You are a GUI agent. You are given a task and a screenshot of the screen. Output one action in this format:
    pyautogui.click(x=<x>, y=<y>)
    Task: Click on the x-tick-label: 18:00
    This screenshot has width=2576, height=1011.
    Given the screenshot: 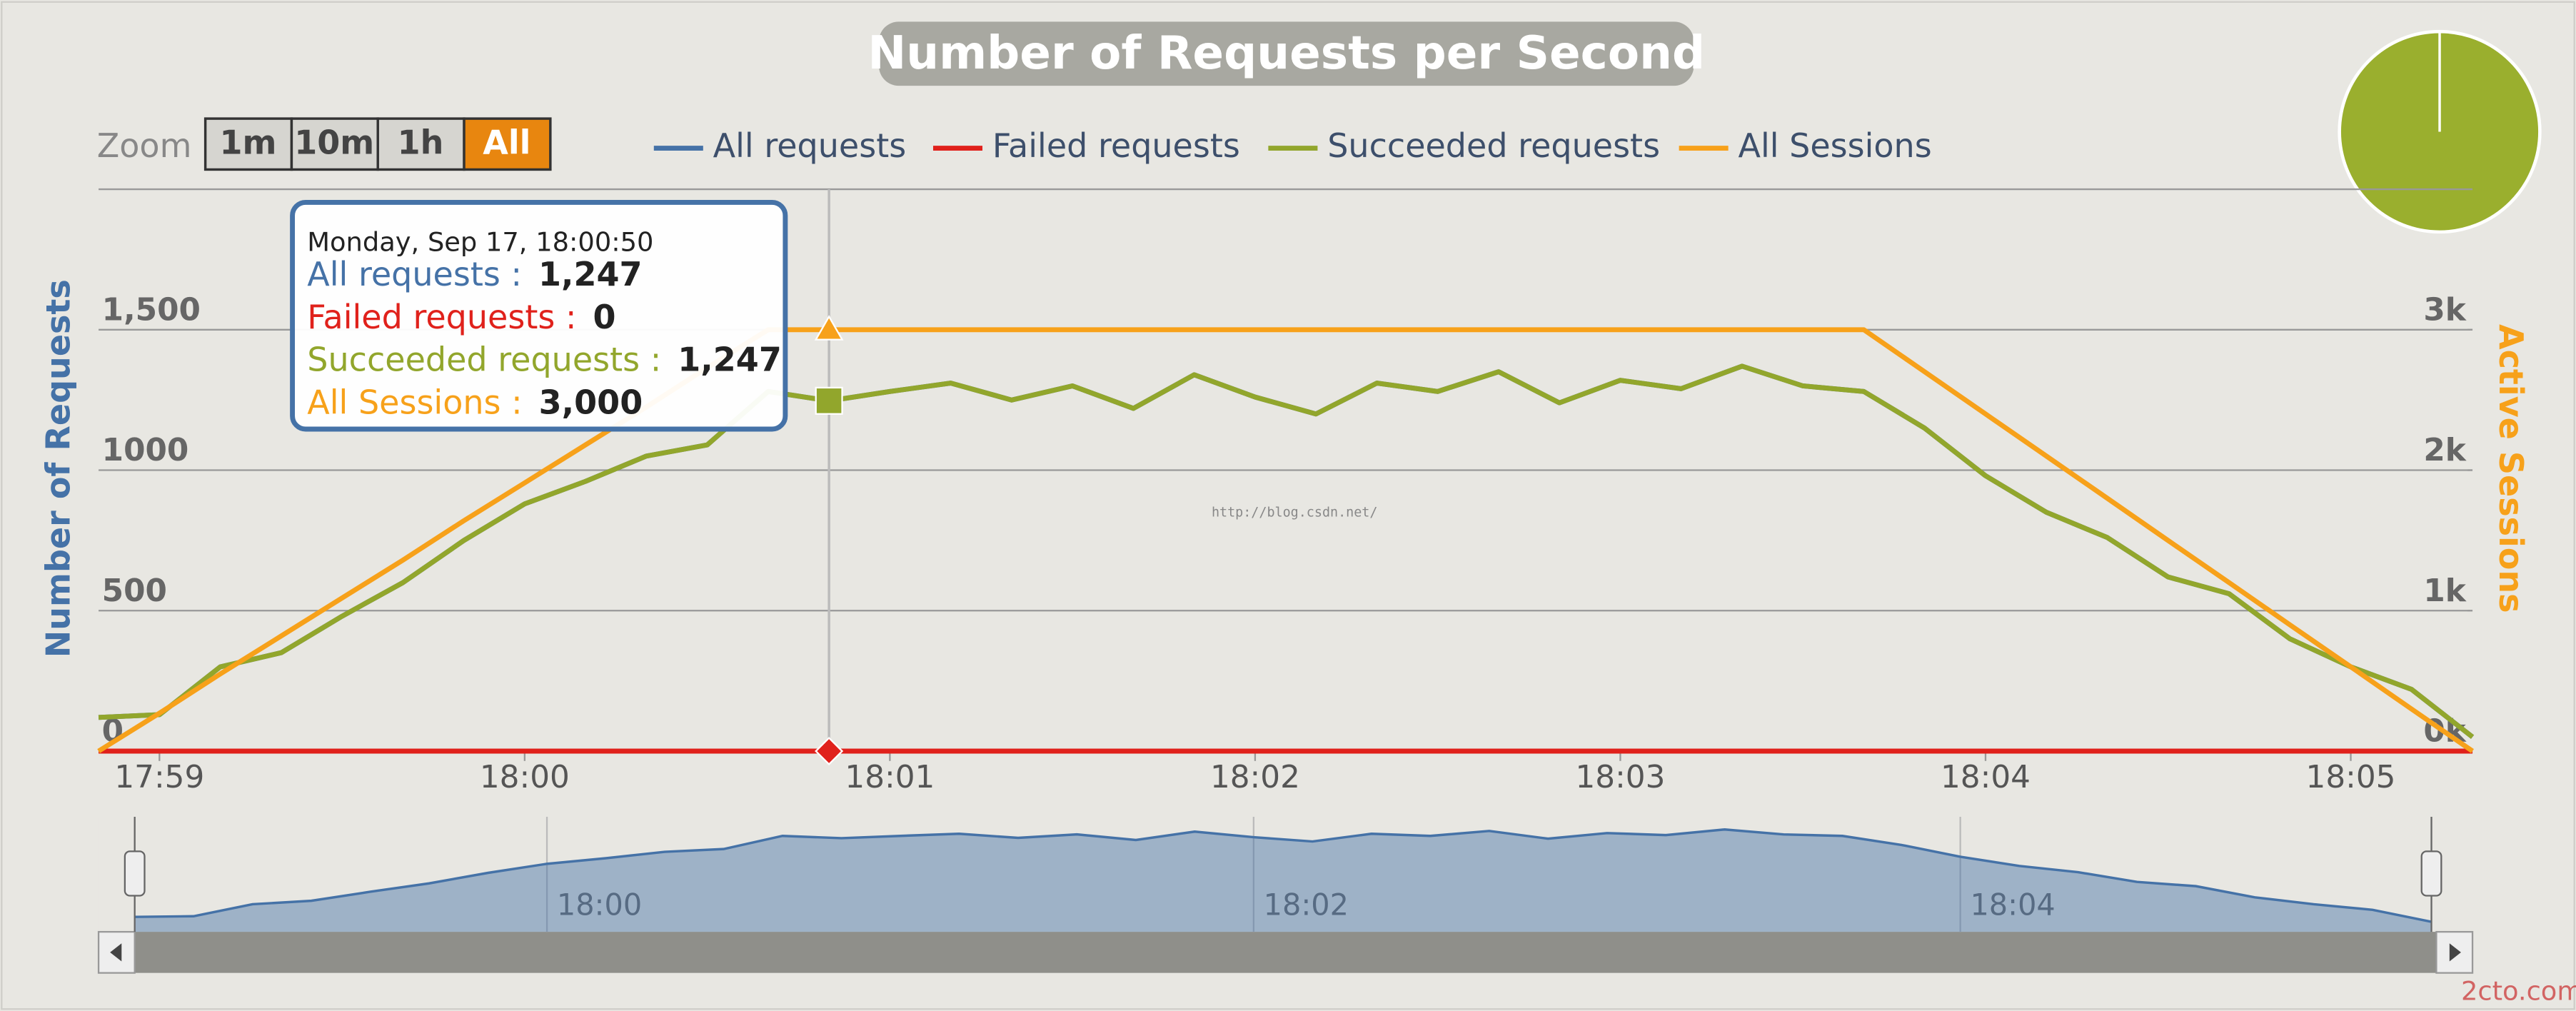 What is the action you would take?
    pyautogui.click(x=525, y=777)
    